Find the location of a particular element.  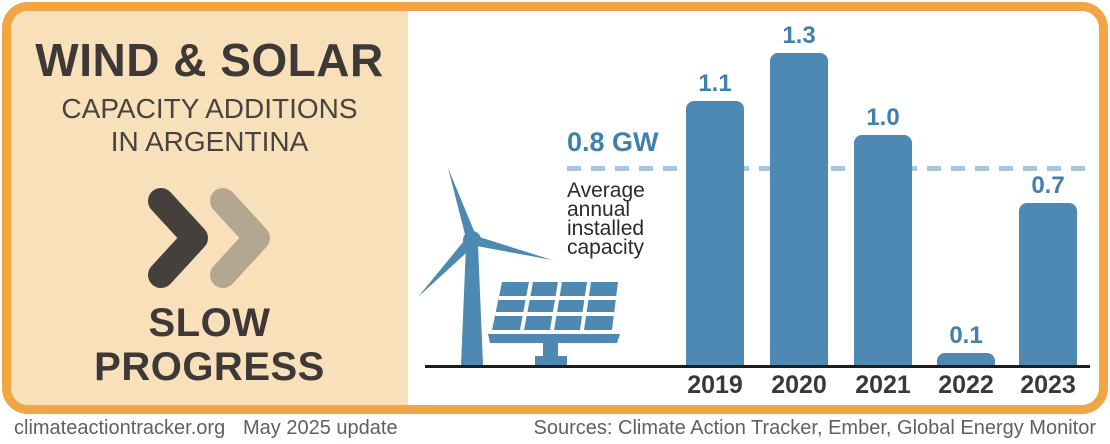

average-caption-line-3: installed is located at coordinates (606, 228).